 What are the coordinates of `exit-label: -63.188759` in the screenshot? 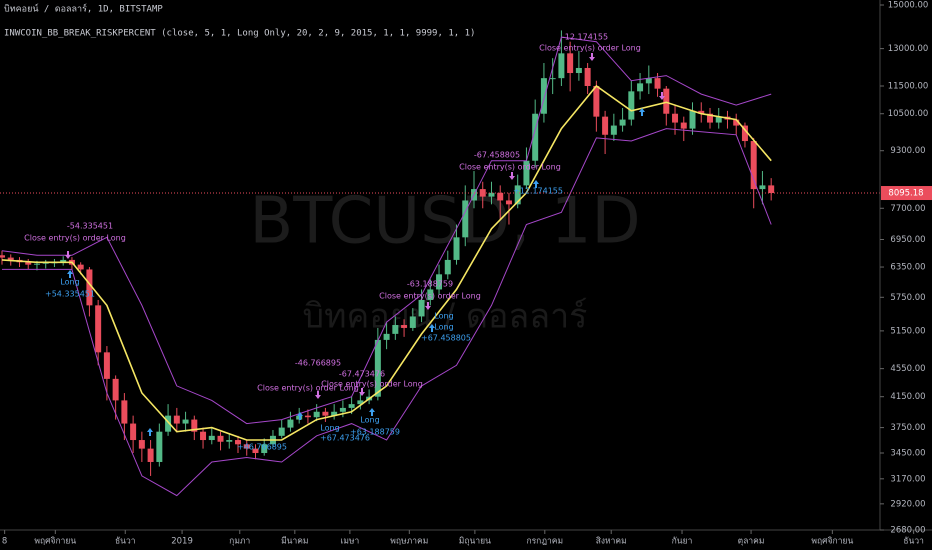 It's located at (430, 284).